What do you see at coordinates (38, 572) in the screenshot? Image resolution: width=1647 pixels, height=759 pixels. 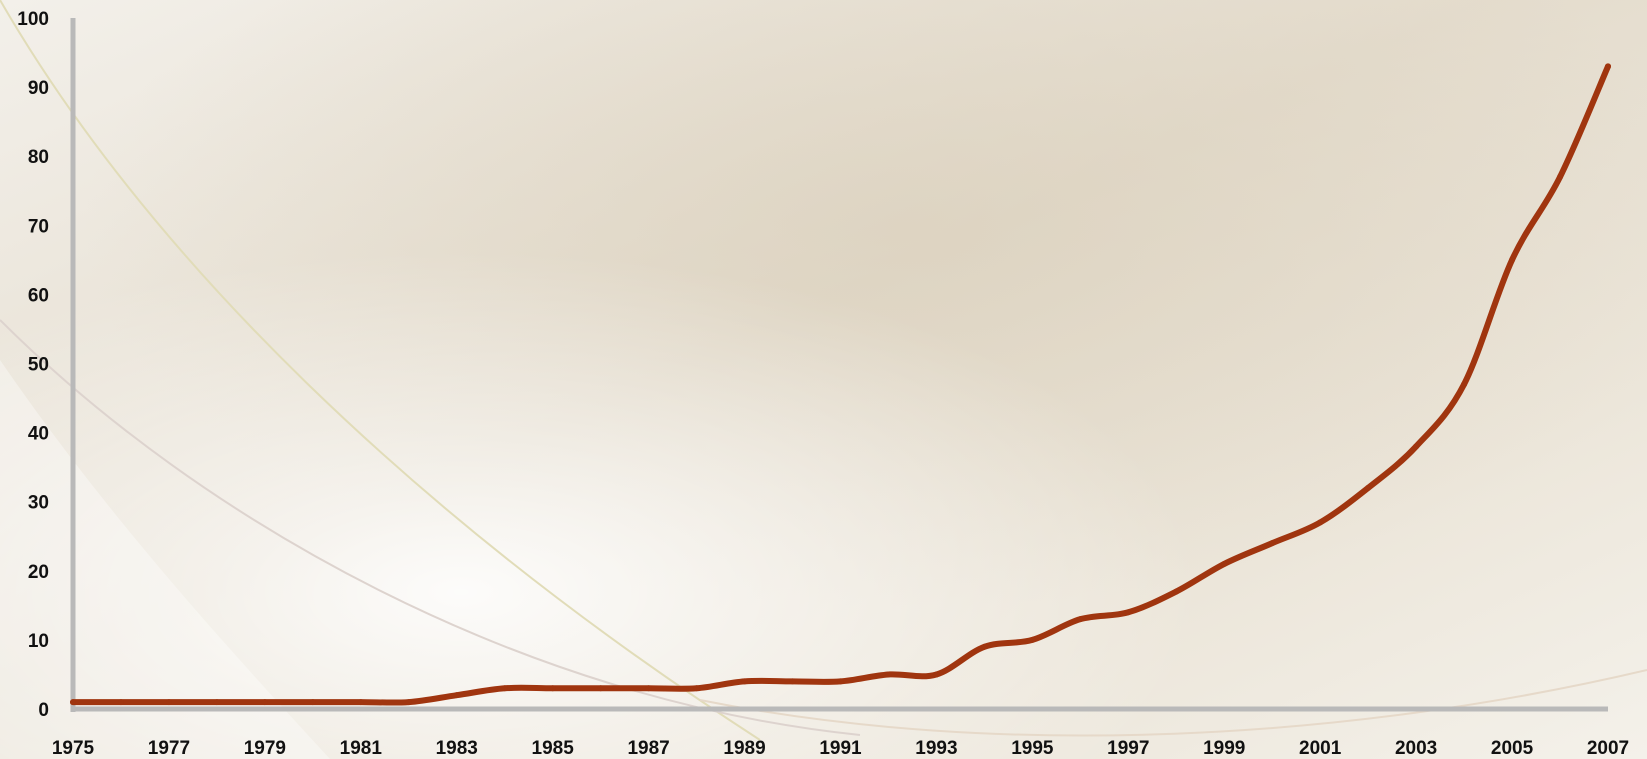 I see `y-tick-label: 20` at bounding box center [38, 572].